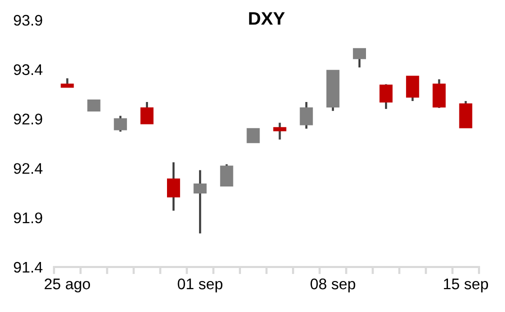  What do you see at coordinates (333, 285) in the screenshot?
I see `x-tick-label: 08 sep` at bounding box center [333, 285].